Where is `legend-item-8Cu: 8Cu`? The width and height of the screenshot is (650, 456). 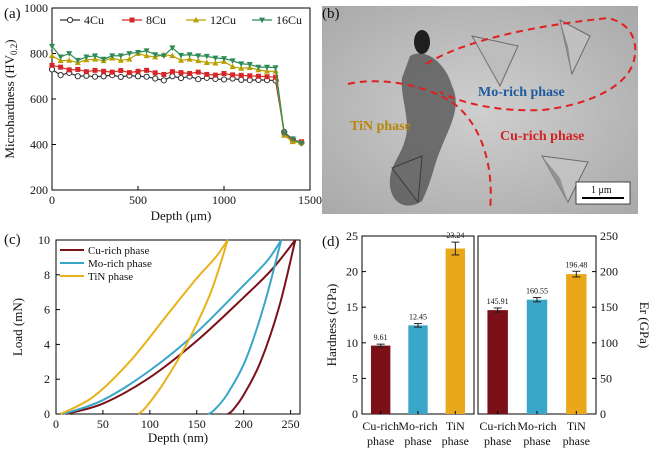 legend-item-8Cu: 8Cu is located at coordinates (144, 20).